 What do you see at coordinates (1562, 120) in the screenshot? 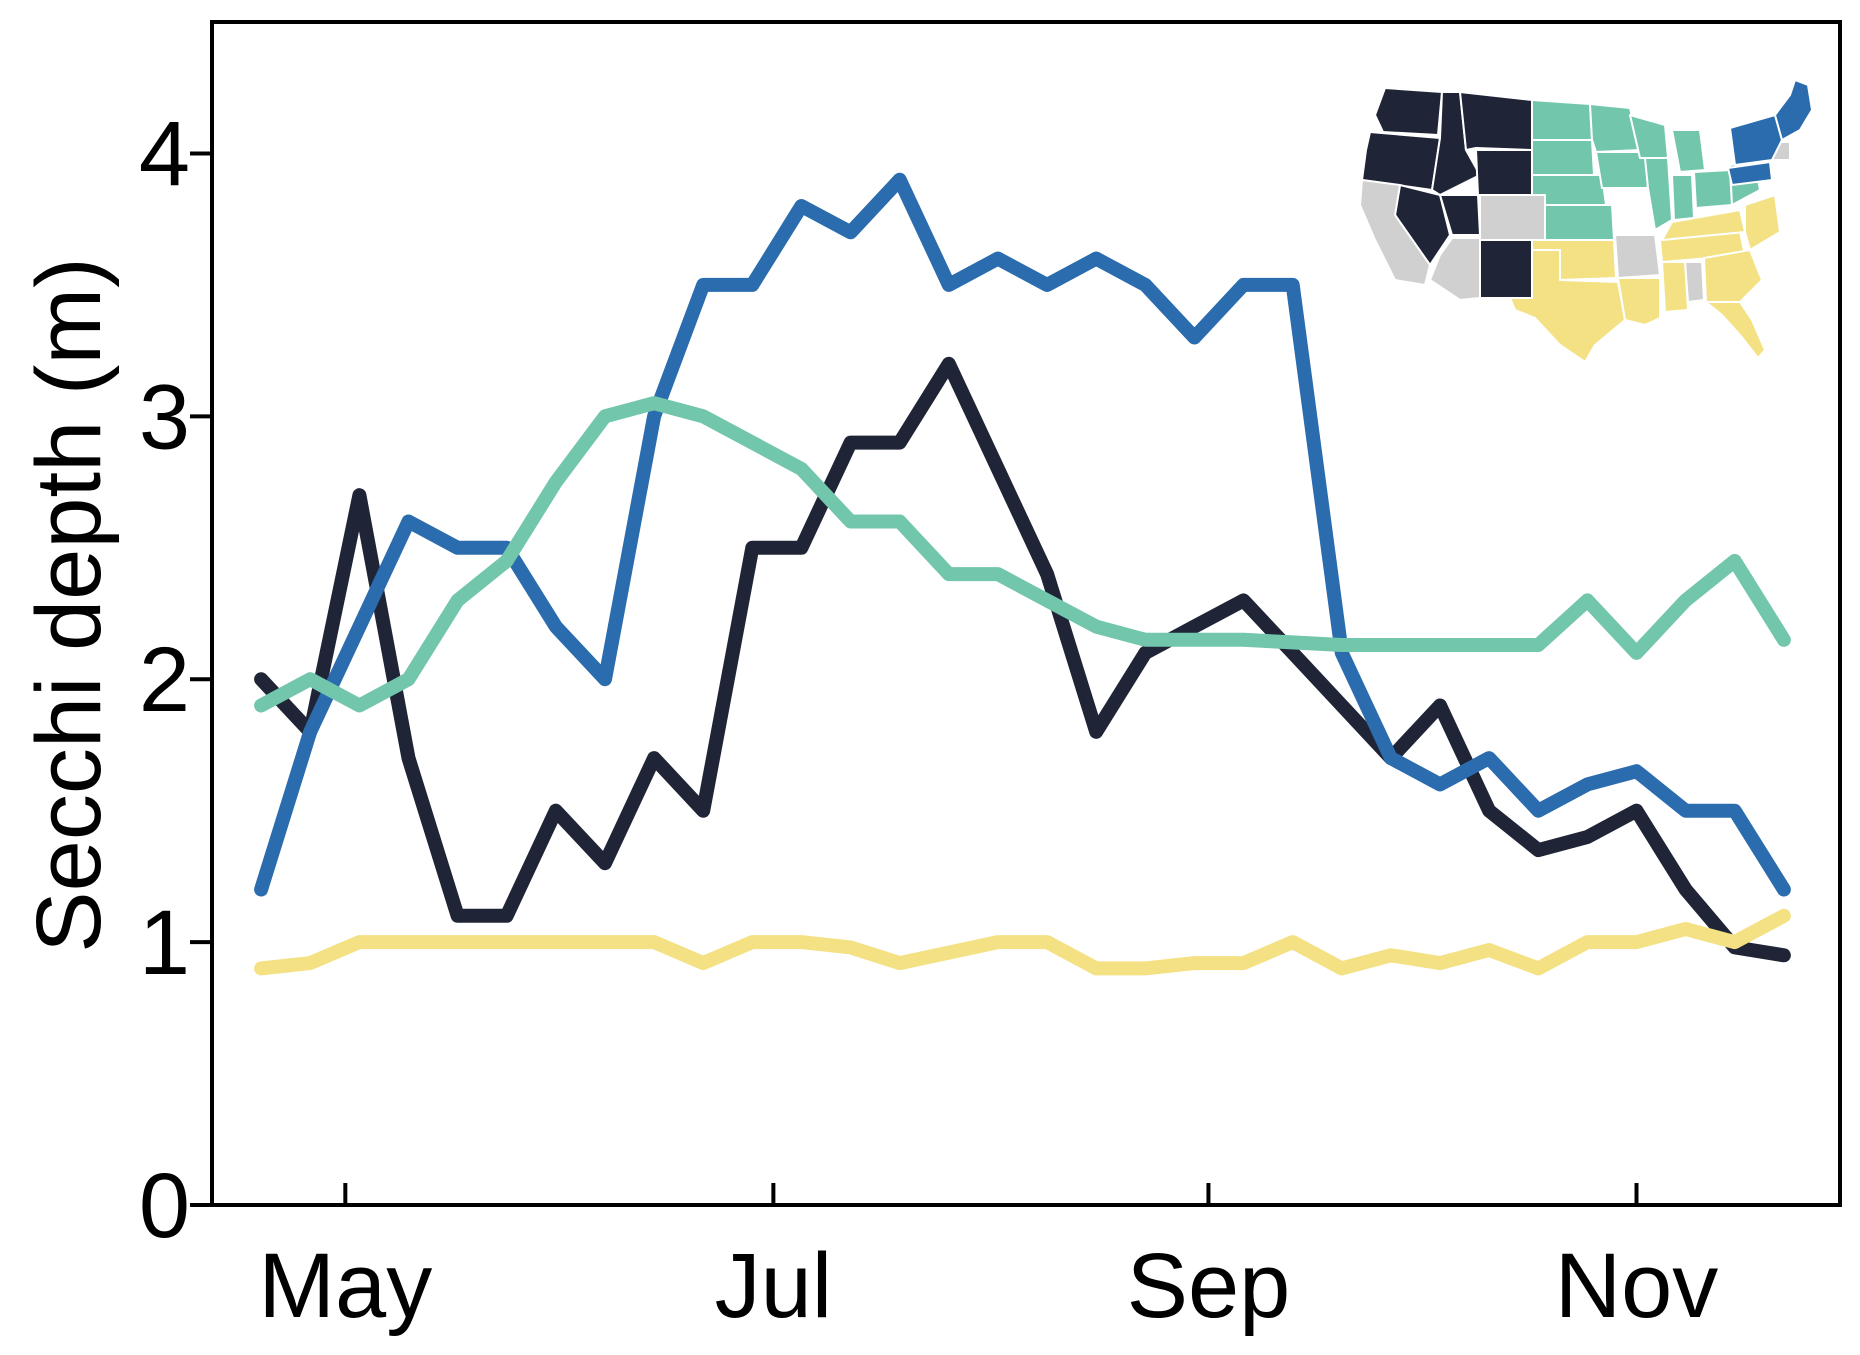
I see `map-state-north-dakota` at bounding box center [1562, 120].